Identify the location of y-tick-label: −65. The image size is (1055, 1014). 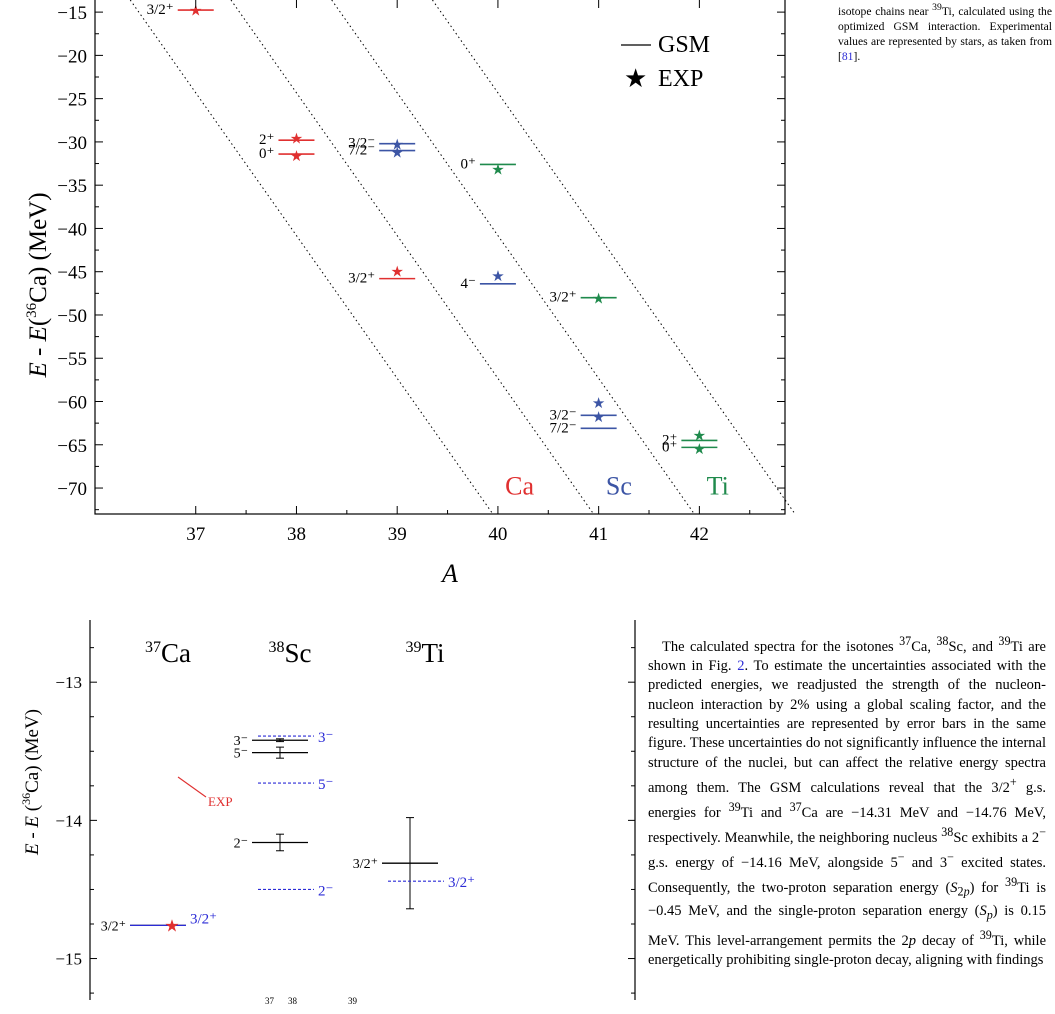
(72, 446).